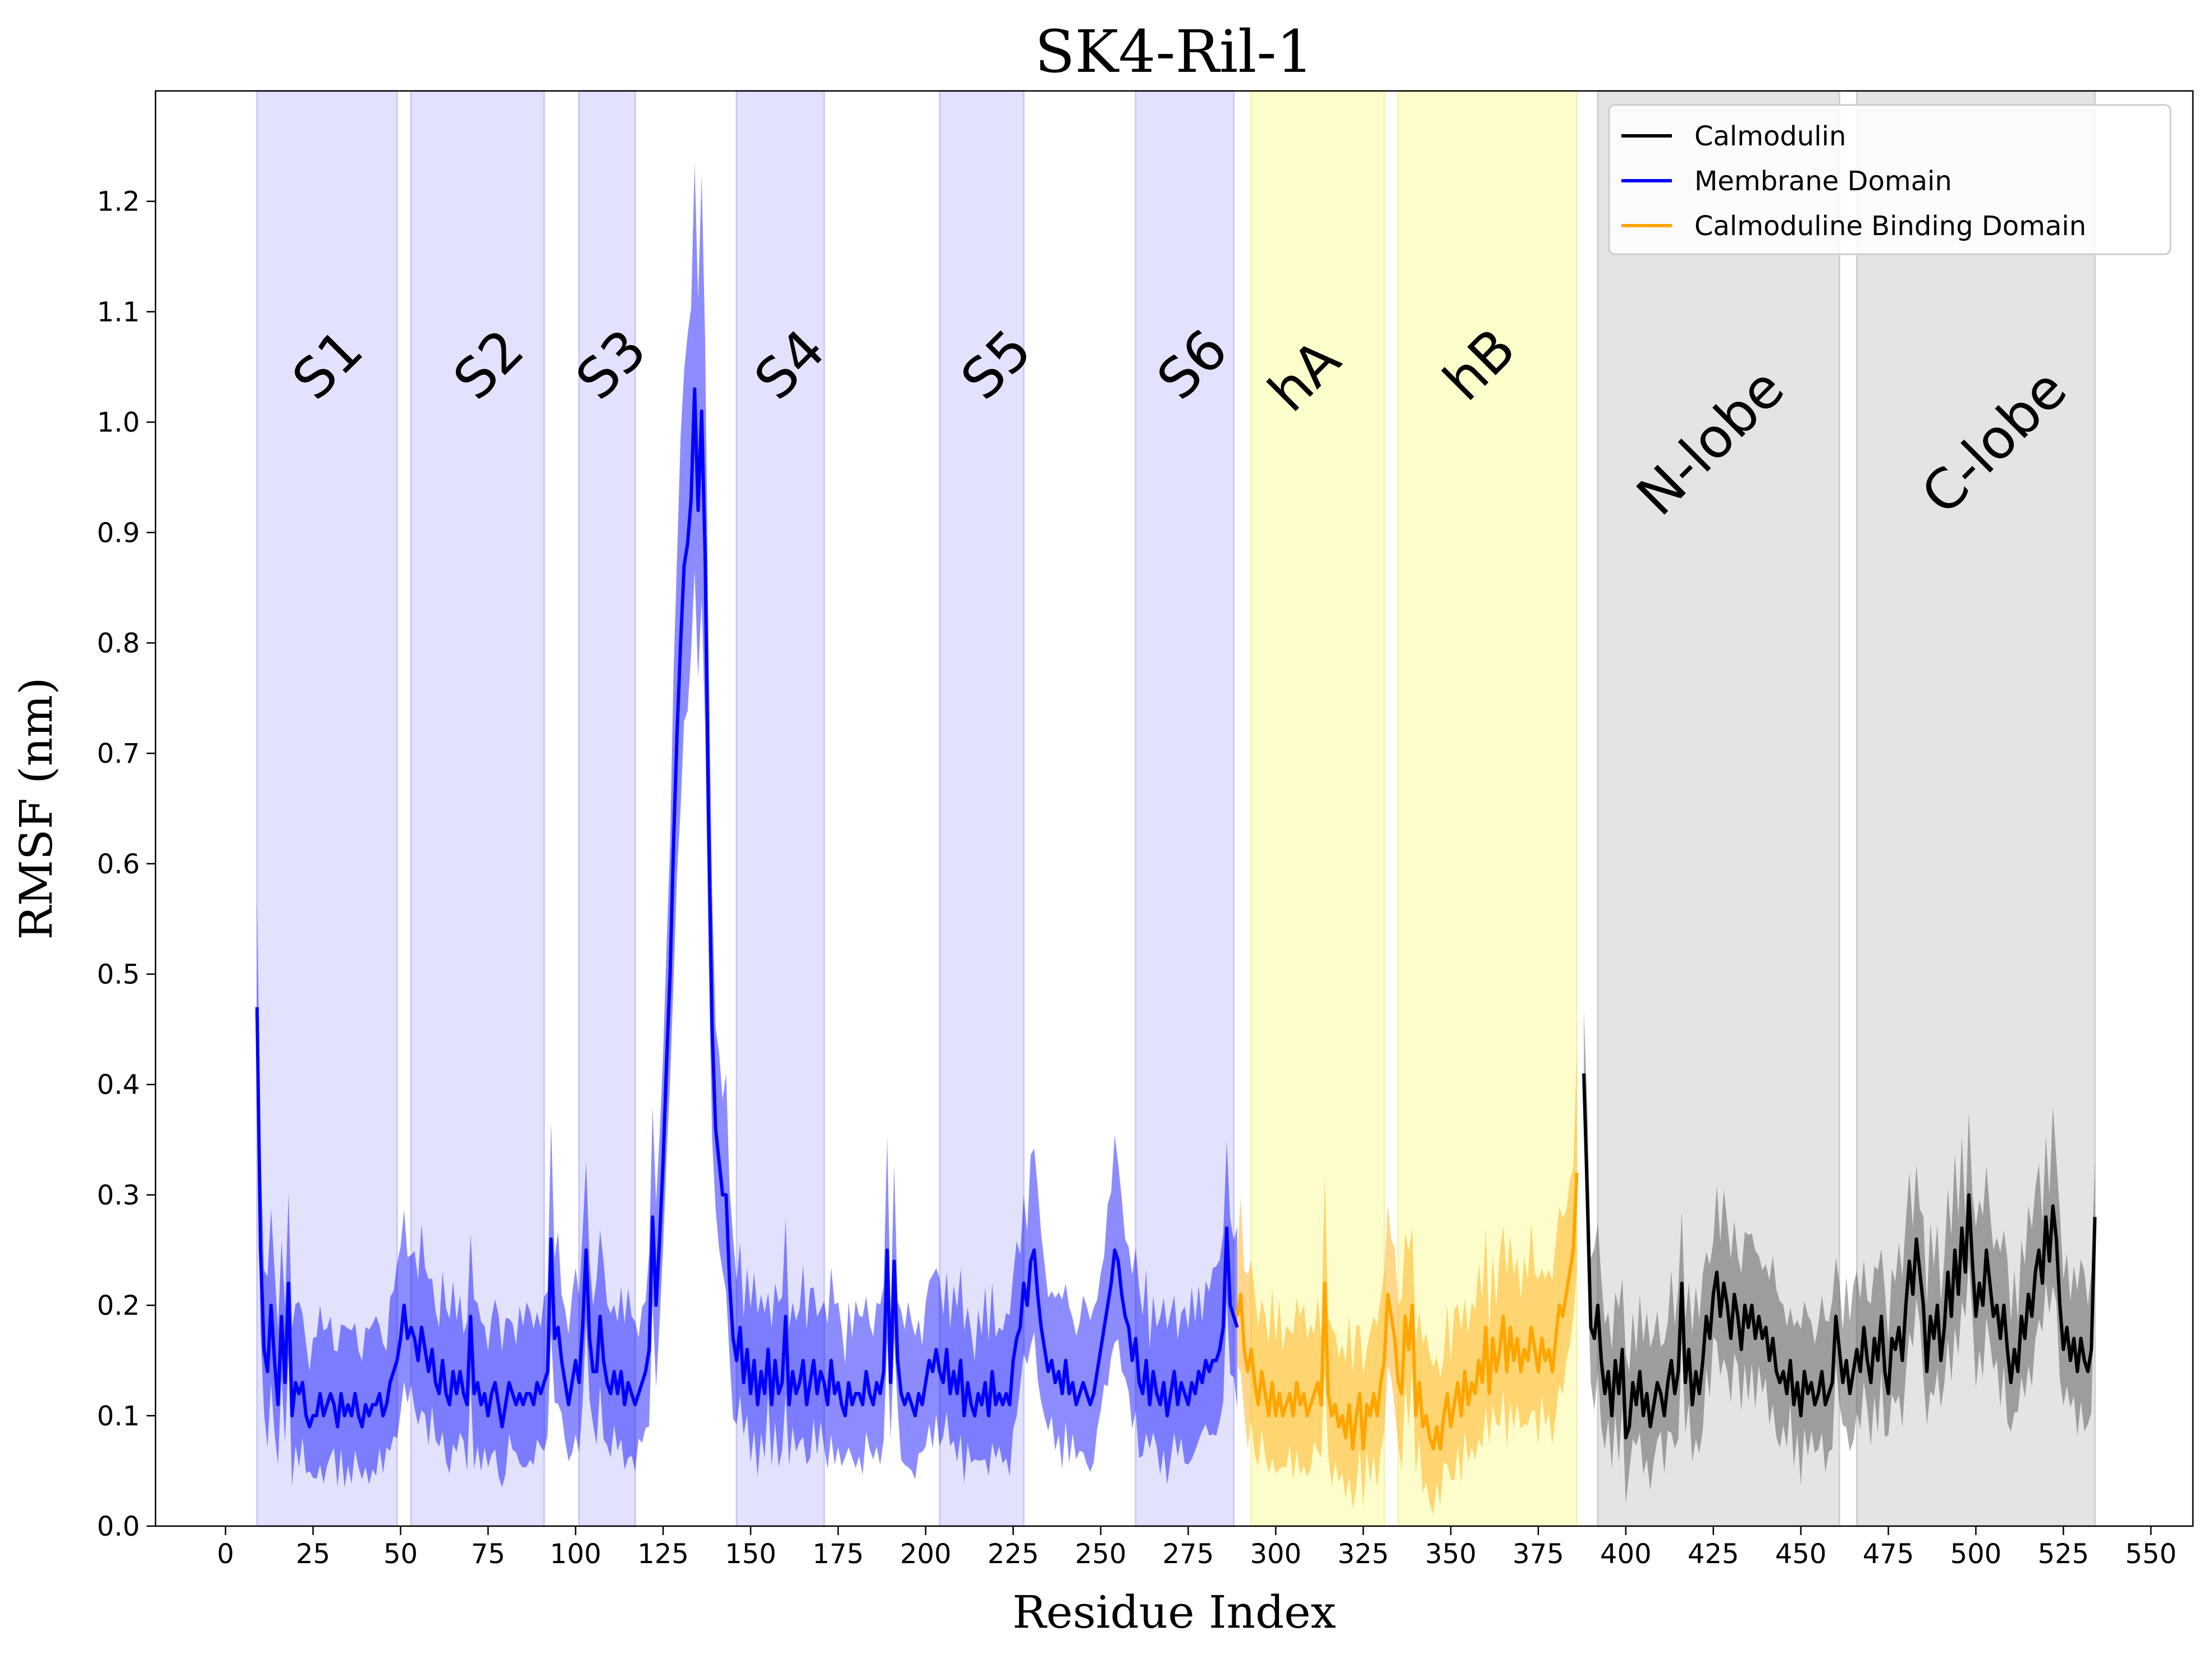 The height and width of the screenshot is (1658, 2212). I want to click on y-tick-label: 0.8, so click(118, 643).